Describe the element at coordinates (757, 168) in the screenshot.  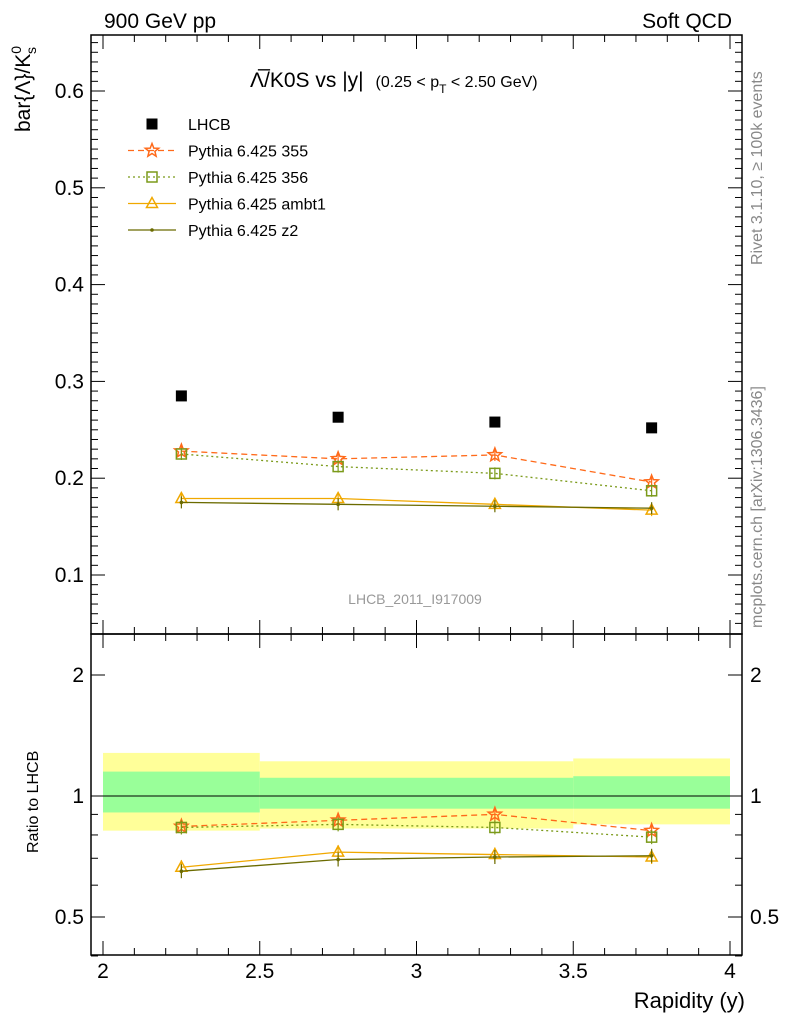
I see `side-note-rivet: Rivet 3.1.10, ≥ 100k events` at that location.